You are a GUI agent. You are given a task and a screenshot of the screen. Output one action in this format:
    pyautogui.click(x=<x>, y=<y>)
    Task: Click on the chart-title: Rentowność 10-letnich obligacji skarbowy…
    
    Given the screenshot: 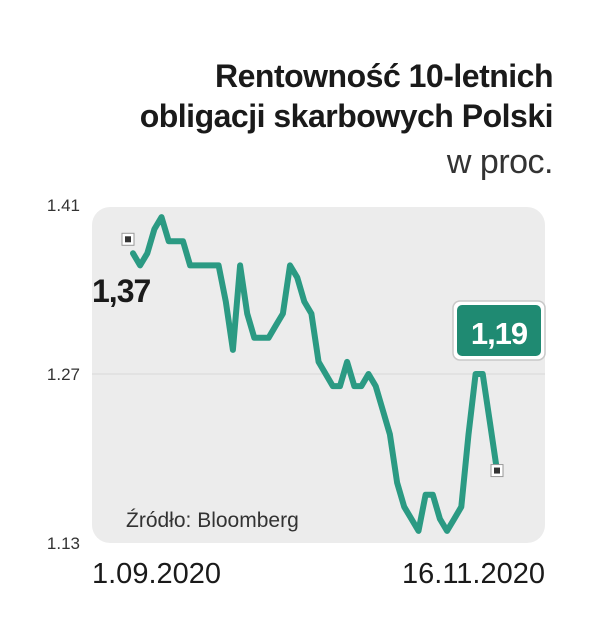 What is the action you would take?
    pyautogui.click(x=346, y=96)
    